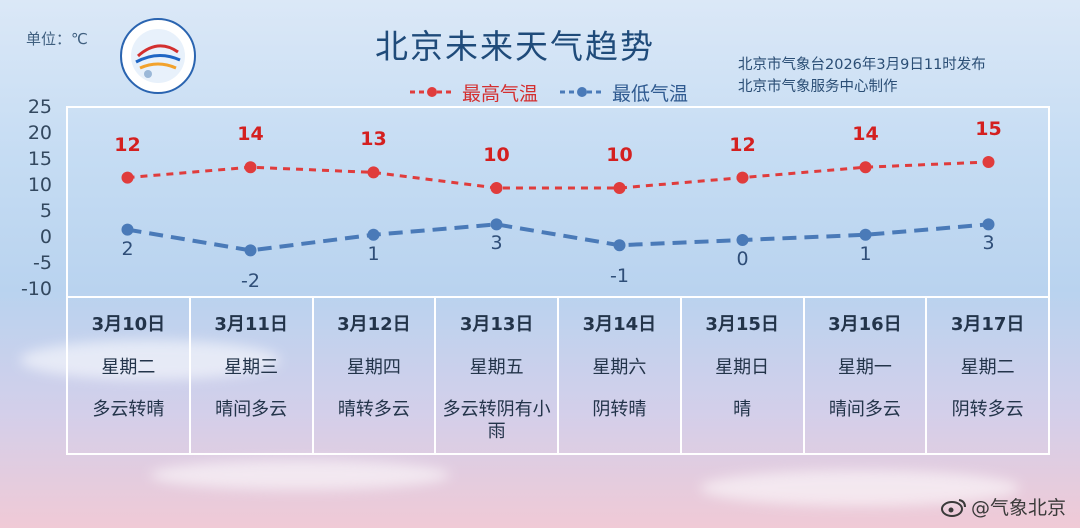 The width and height of the screenshot is (1080, 528). Describe the element at coordinates (865, 324) in the screenshot. I see `forecast-date: 3月16日` at that location.